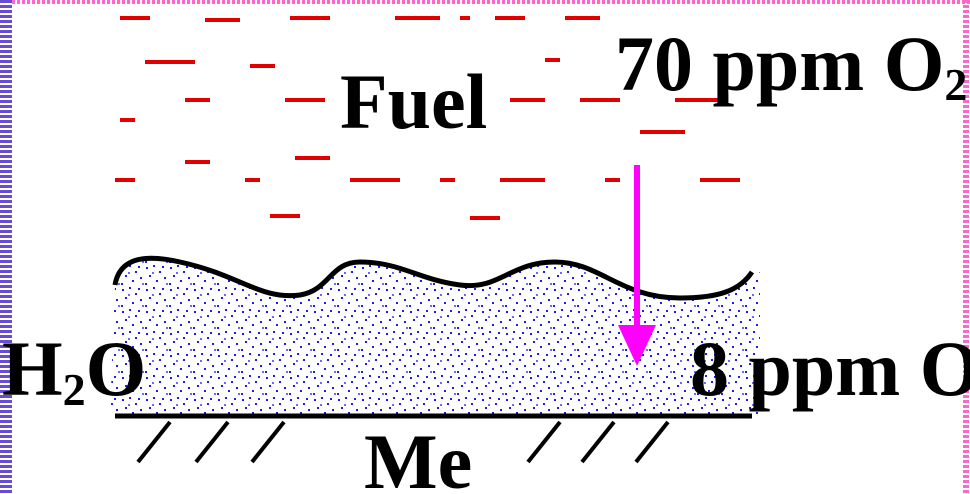 The image size is (970, 494). Describe the element at coordinates (433, 278) in the screenshot. I see `fuel-water-interface` at that location.